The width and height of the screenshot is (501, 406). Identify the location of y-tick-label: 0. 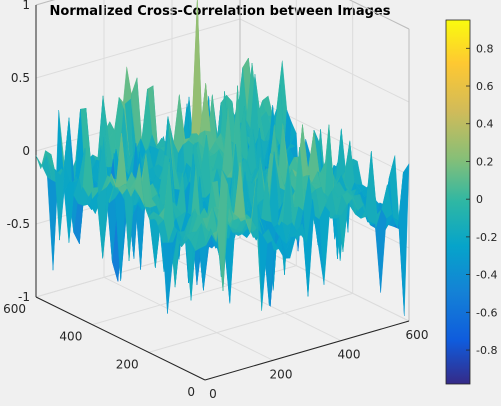
(191, 392).